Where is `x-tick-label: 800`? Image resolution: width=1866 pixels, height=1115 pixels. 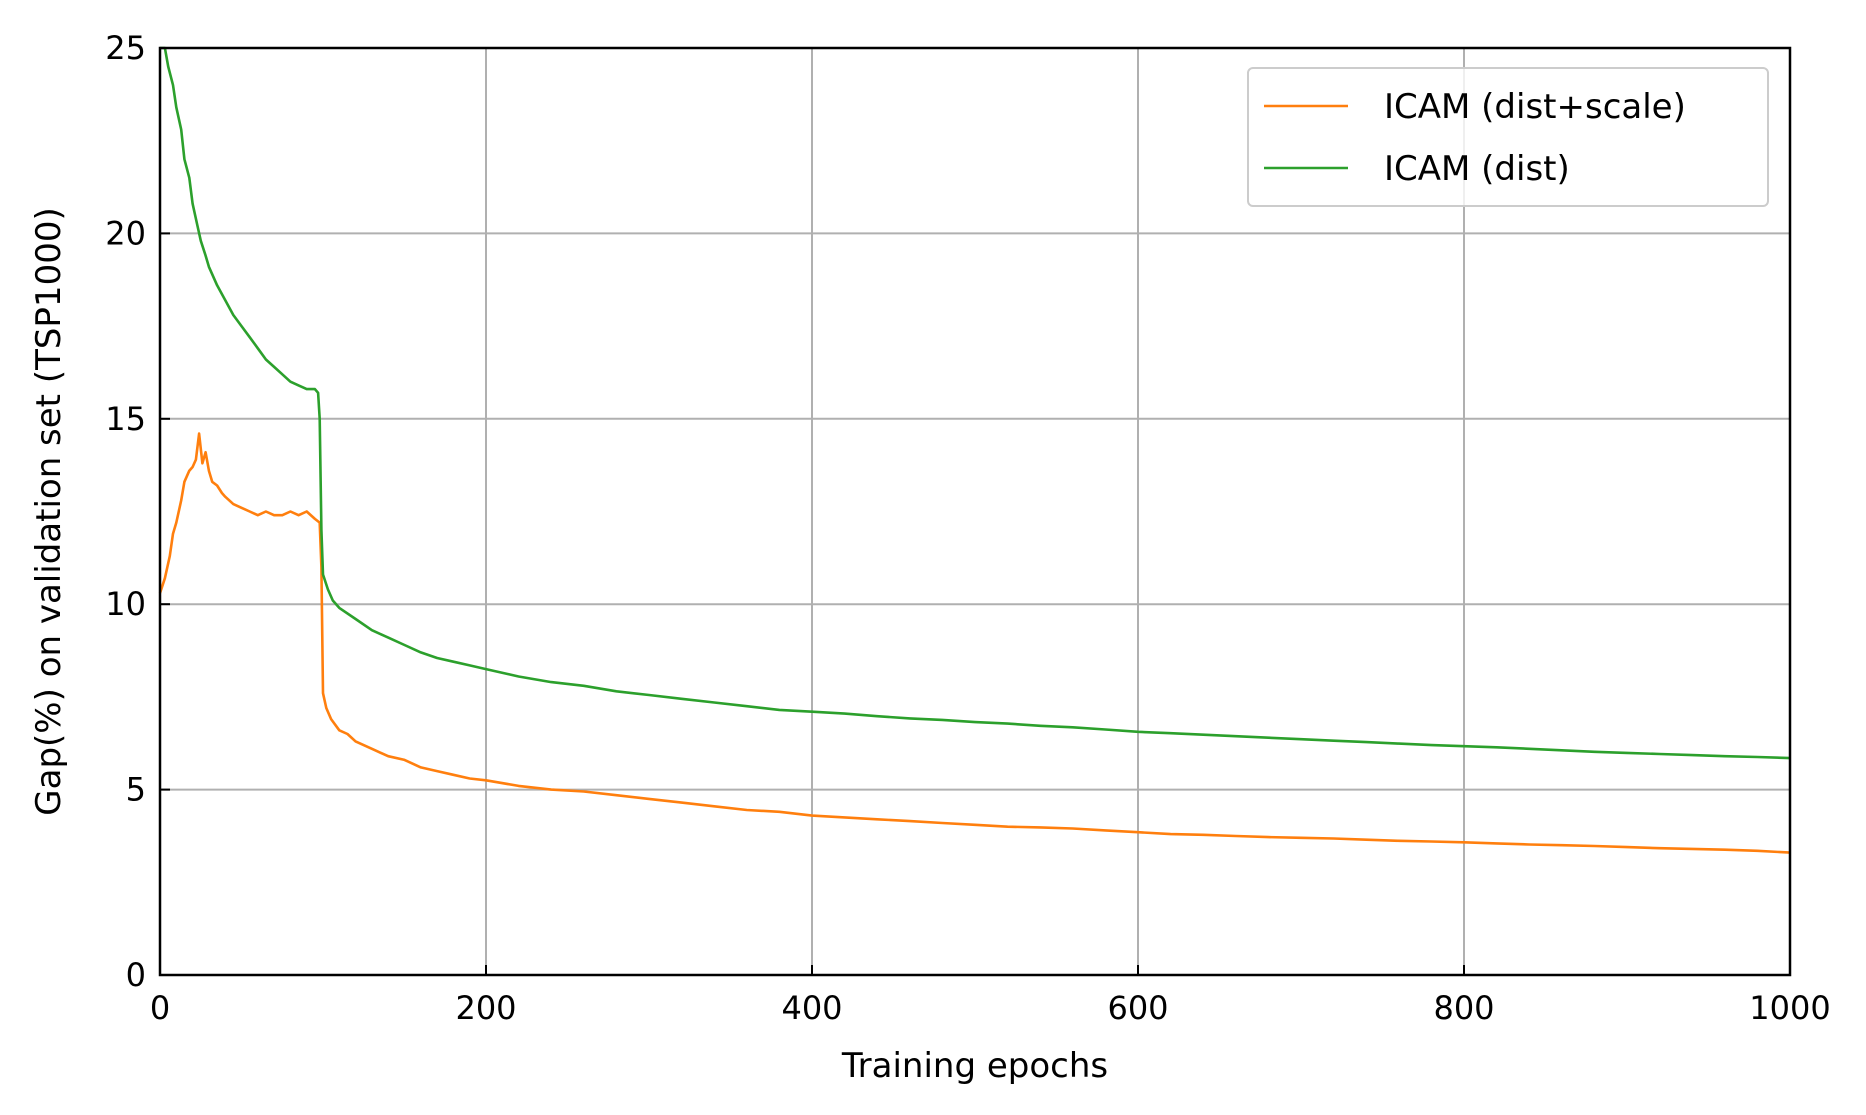 x-tick-label: 800 is located at coordinates (1463, 1008).